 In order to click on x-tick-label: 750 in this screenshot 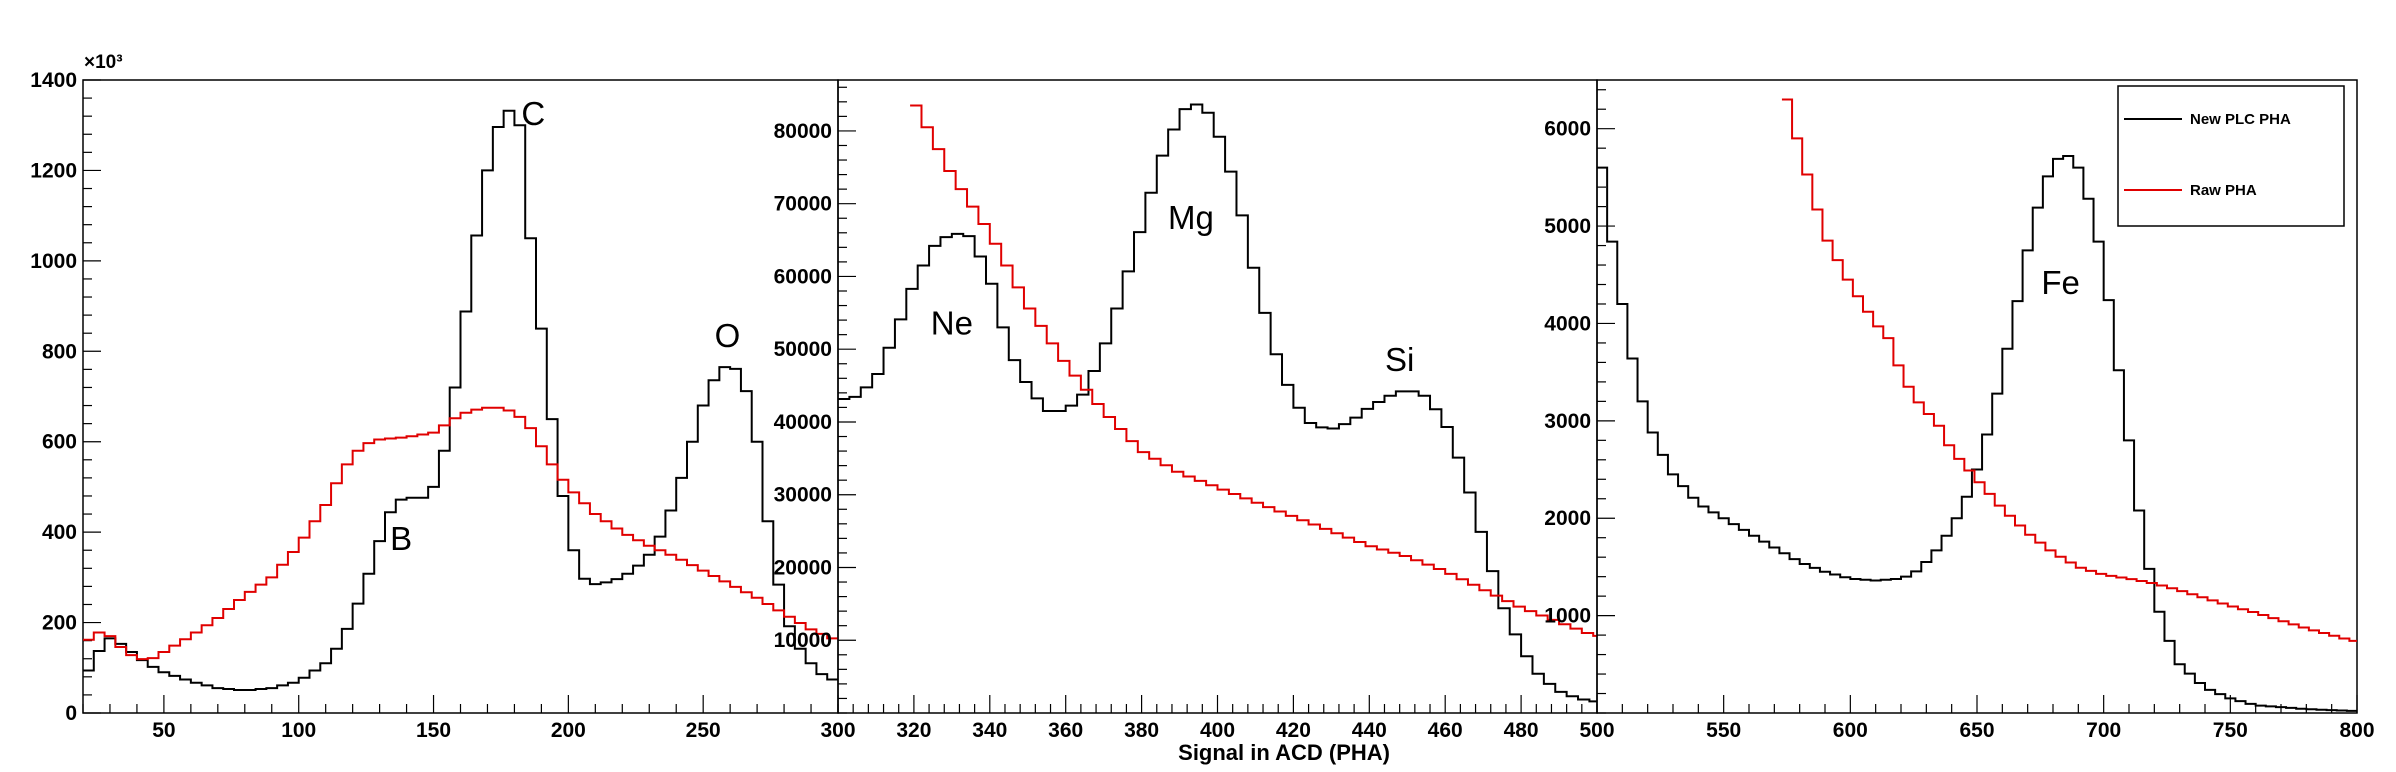, I will do `click(2230, 730)`.